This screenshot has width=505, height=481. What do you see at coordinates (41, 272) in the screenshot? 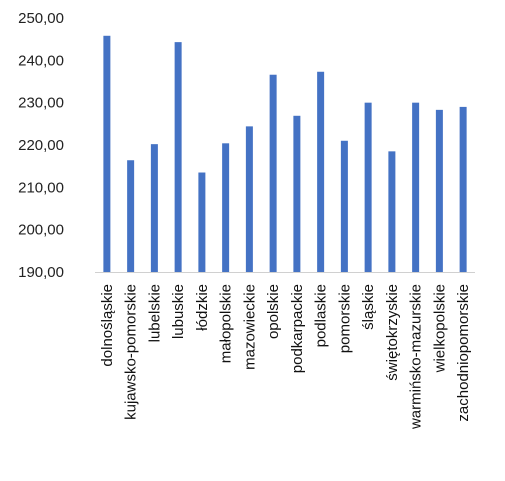
I see `y-tick-label: 190,00` at bounding box center [41, 272].